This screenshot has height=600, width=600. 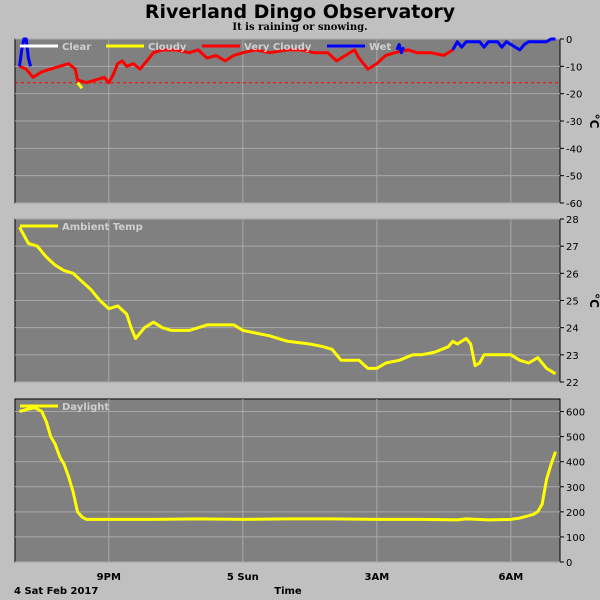 I want to click on y-tick-label: 100, so click(x=575, y=538).